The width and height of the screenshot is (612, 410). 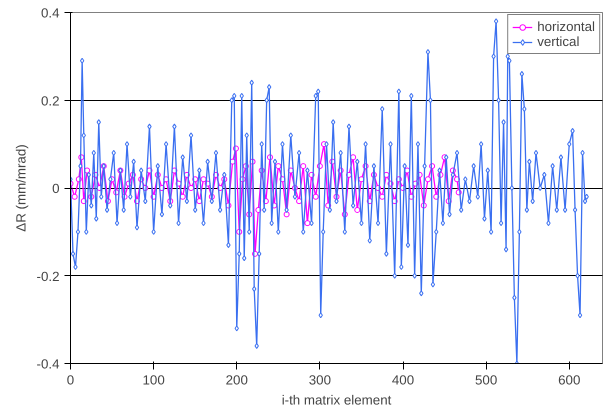 I want to click on y-axis-title: ΔR (mm/mrad), so click(x=21, y=188).